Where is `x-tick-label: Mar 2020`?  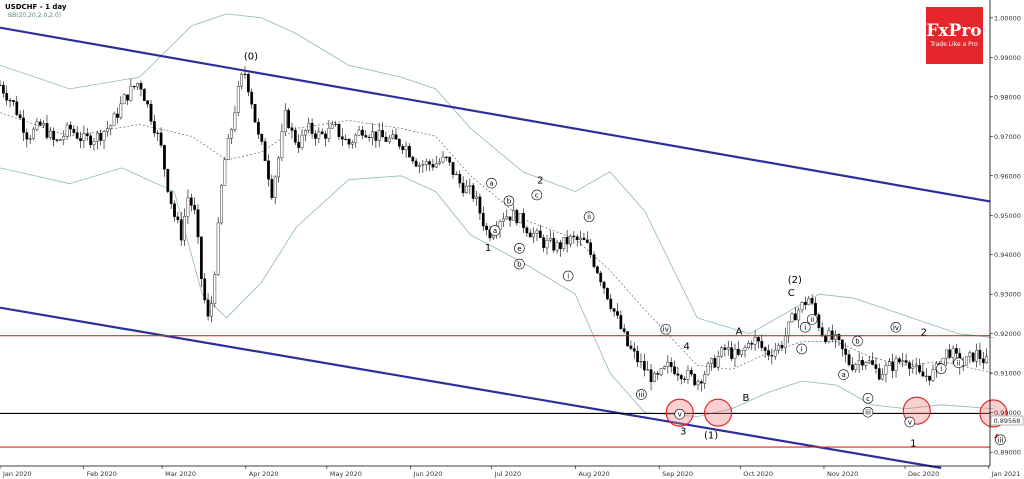 x-tick-label: Mar 2020 is located at coordinates (180, 474).